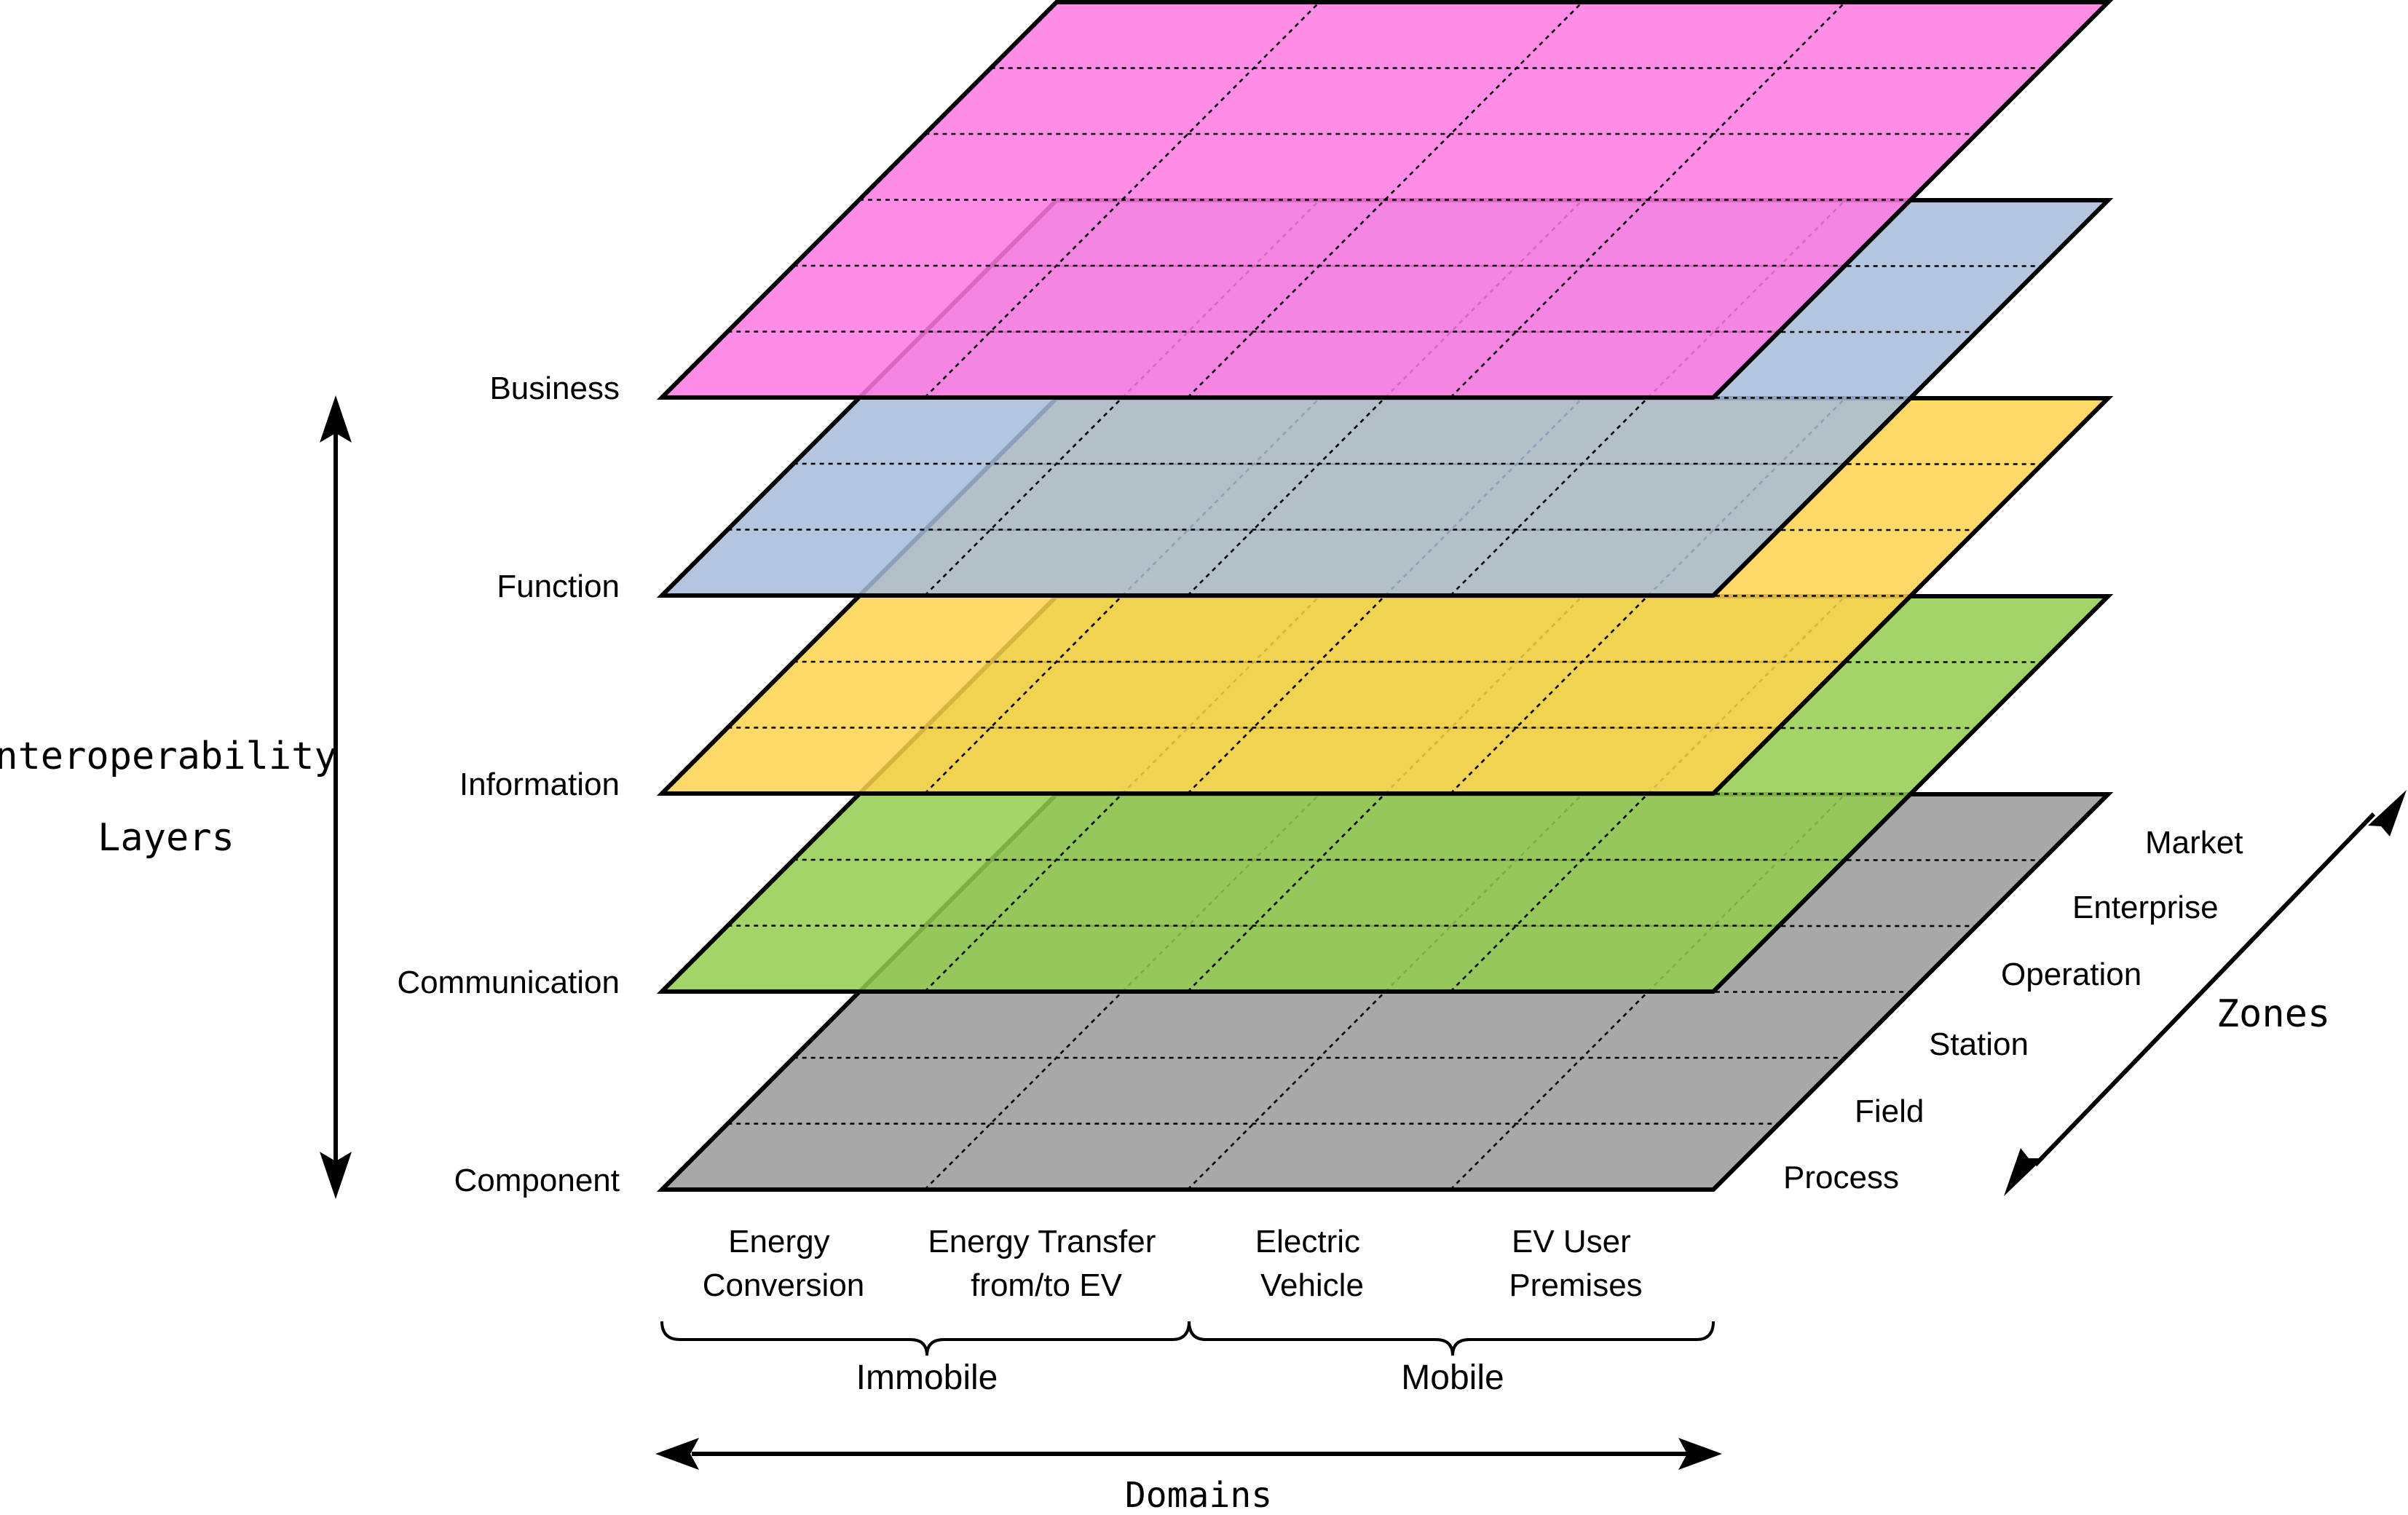 This screenshot has height=1515, width=2408. I want to click on domain-label-energy-conversion: Energy Conversion, so click(784, 1263).